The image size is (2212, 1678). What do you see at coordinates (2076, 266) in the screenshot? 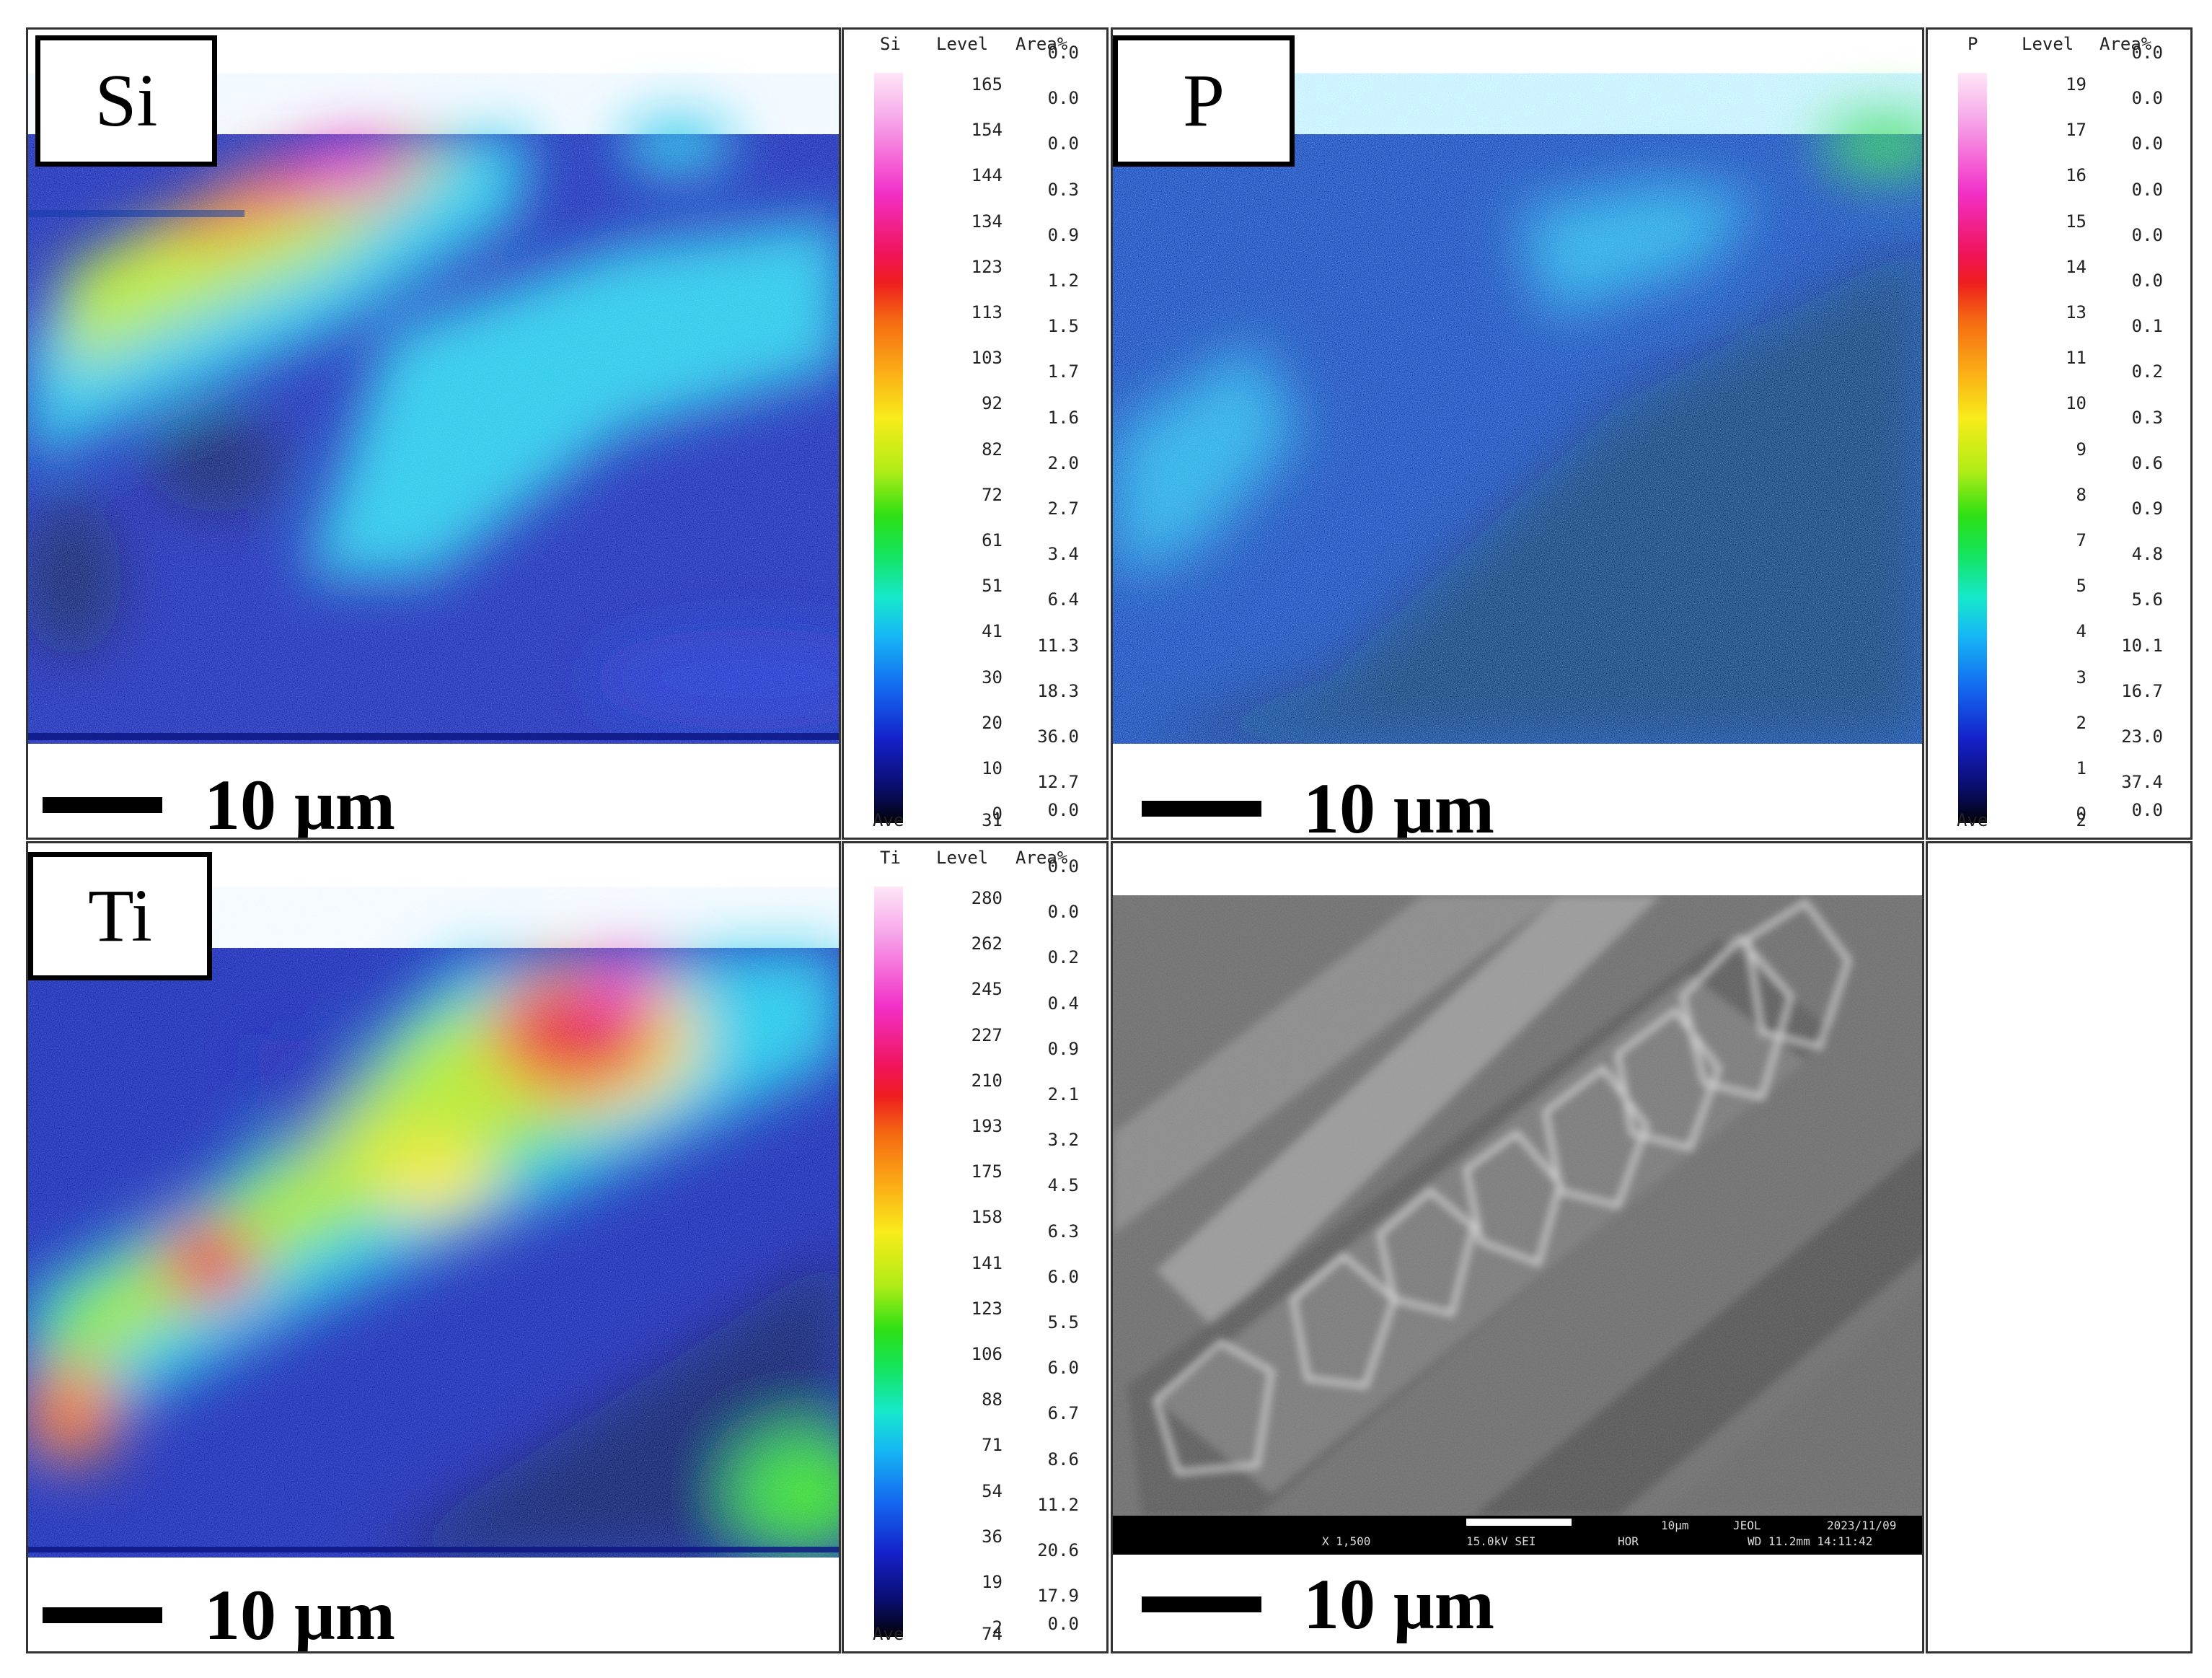
I see `legend-level-value: 14` at bounding box center [2076, 266].